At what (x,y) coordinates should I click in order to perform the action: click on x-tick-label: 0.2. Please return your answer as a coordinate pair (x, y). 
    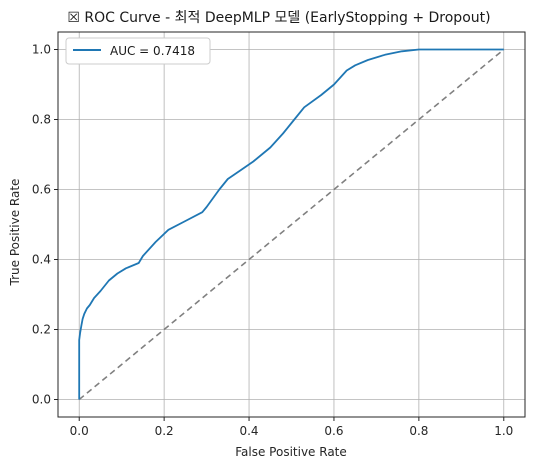
    Looking at the image, I should click on (164, 431).